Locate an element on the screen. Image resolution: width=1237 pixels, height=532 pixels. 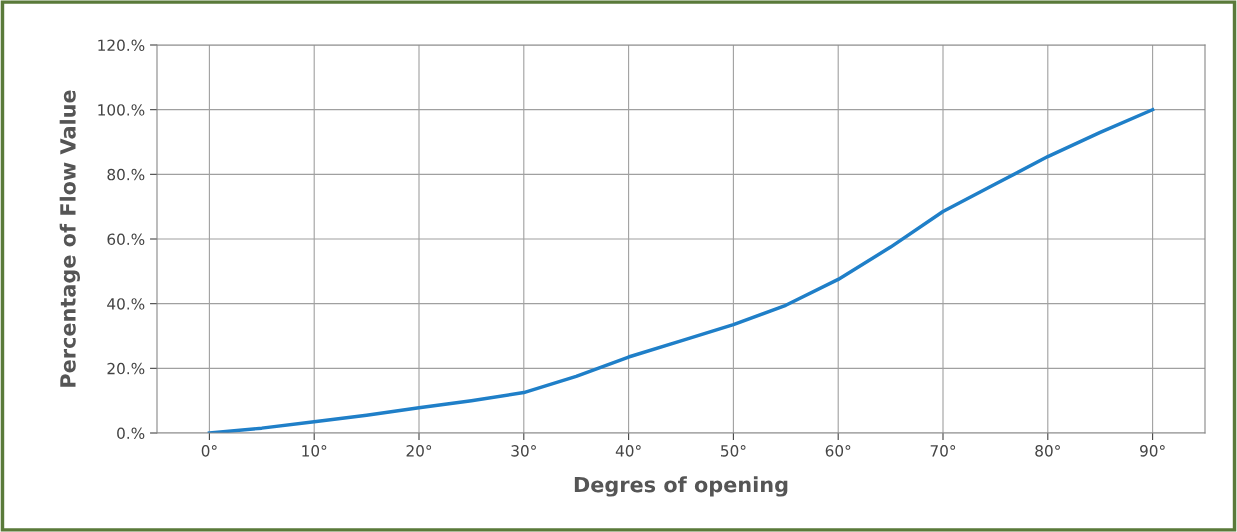
y-tick-label: 40.% is located at coordinates (126, 304).